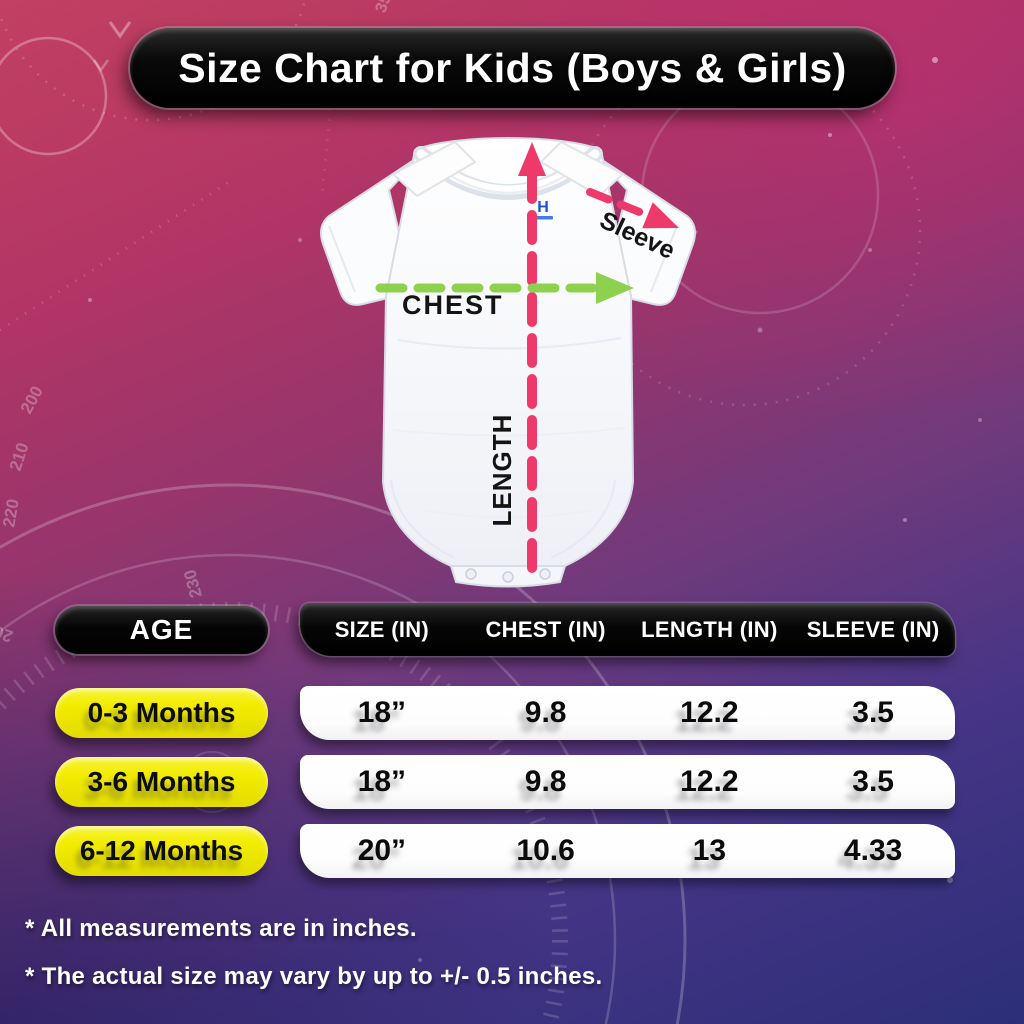 The height and width of the screenshot is (1024, 1024). I want to click on page-title: Size Chart for Kids (Boys & Girls), so click(512, 67).